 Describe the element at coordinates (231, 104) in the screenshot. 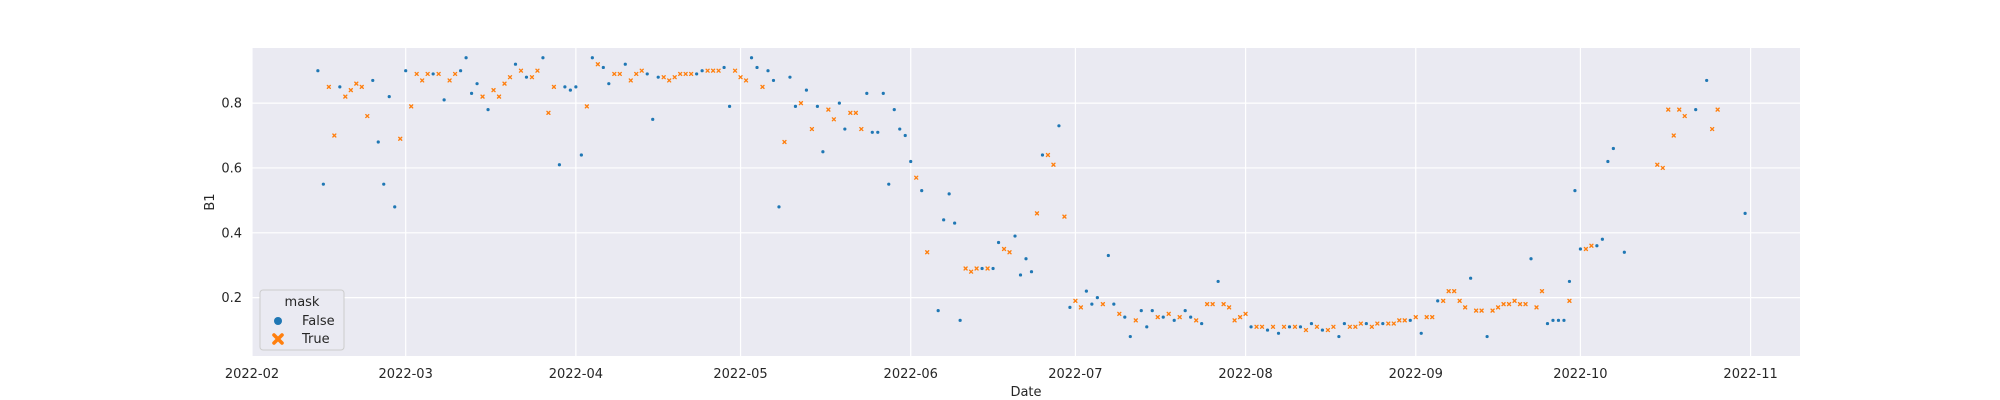

I see `y-tick-label: 0.8` at that location.